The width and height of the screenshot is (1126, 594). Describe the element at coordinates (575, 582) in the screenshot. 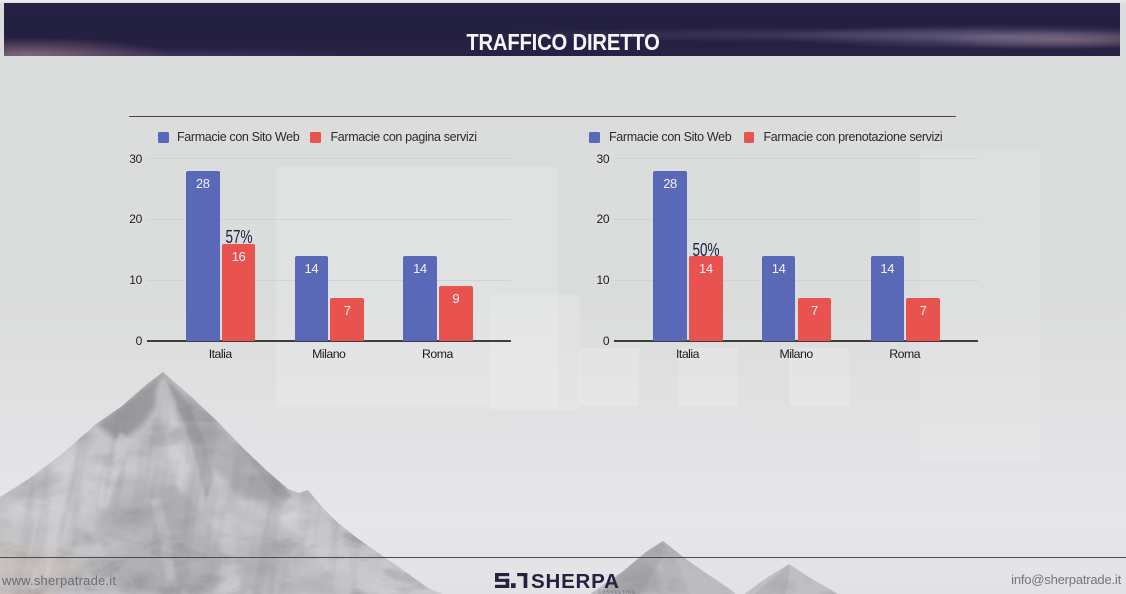

I see `svg-text: SHERPA` at that location.